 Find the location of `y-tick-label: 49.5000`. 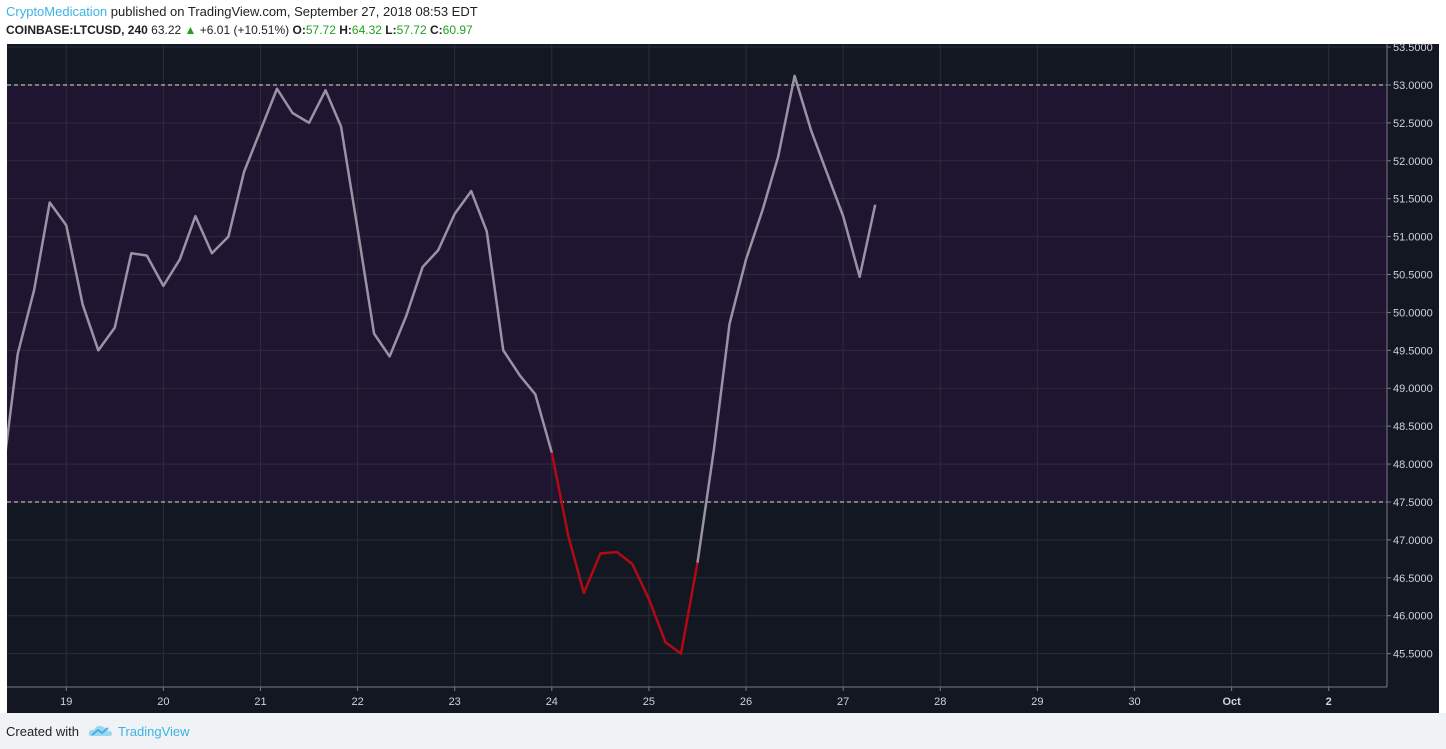

y-tick-label: 49.5000 is located at coordinates (1413, 351).